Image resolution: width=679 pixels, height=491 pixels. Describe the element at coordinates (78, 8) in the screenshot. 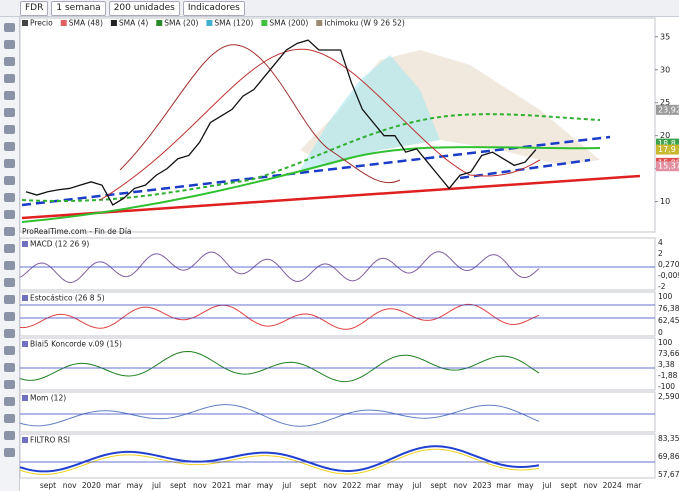

I see `period-select: 1 semana` at that location.